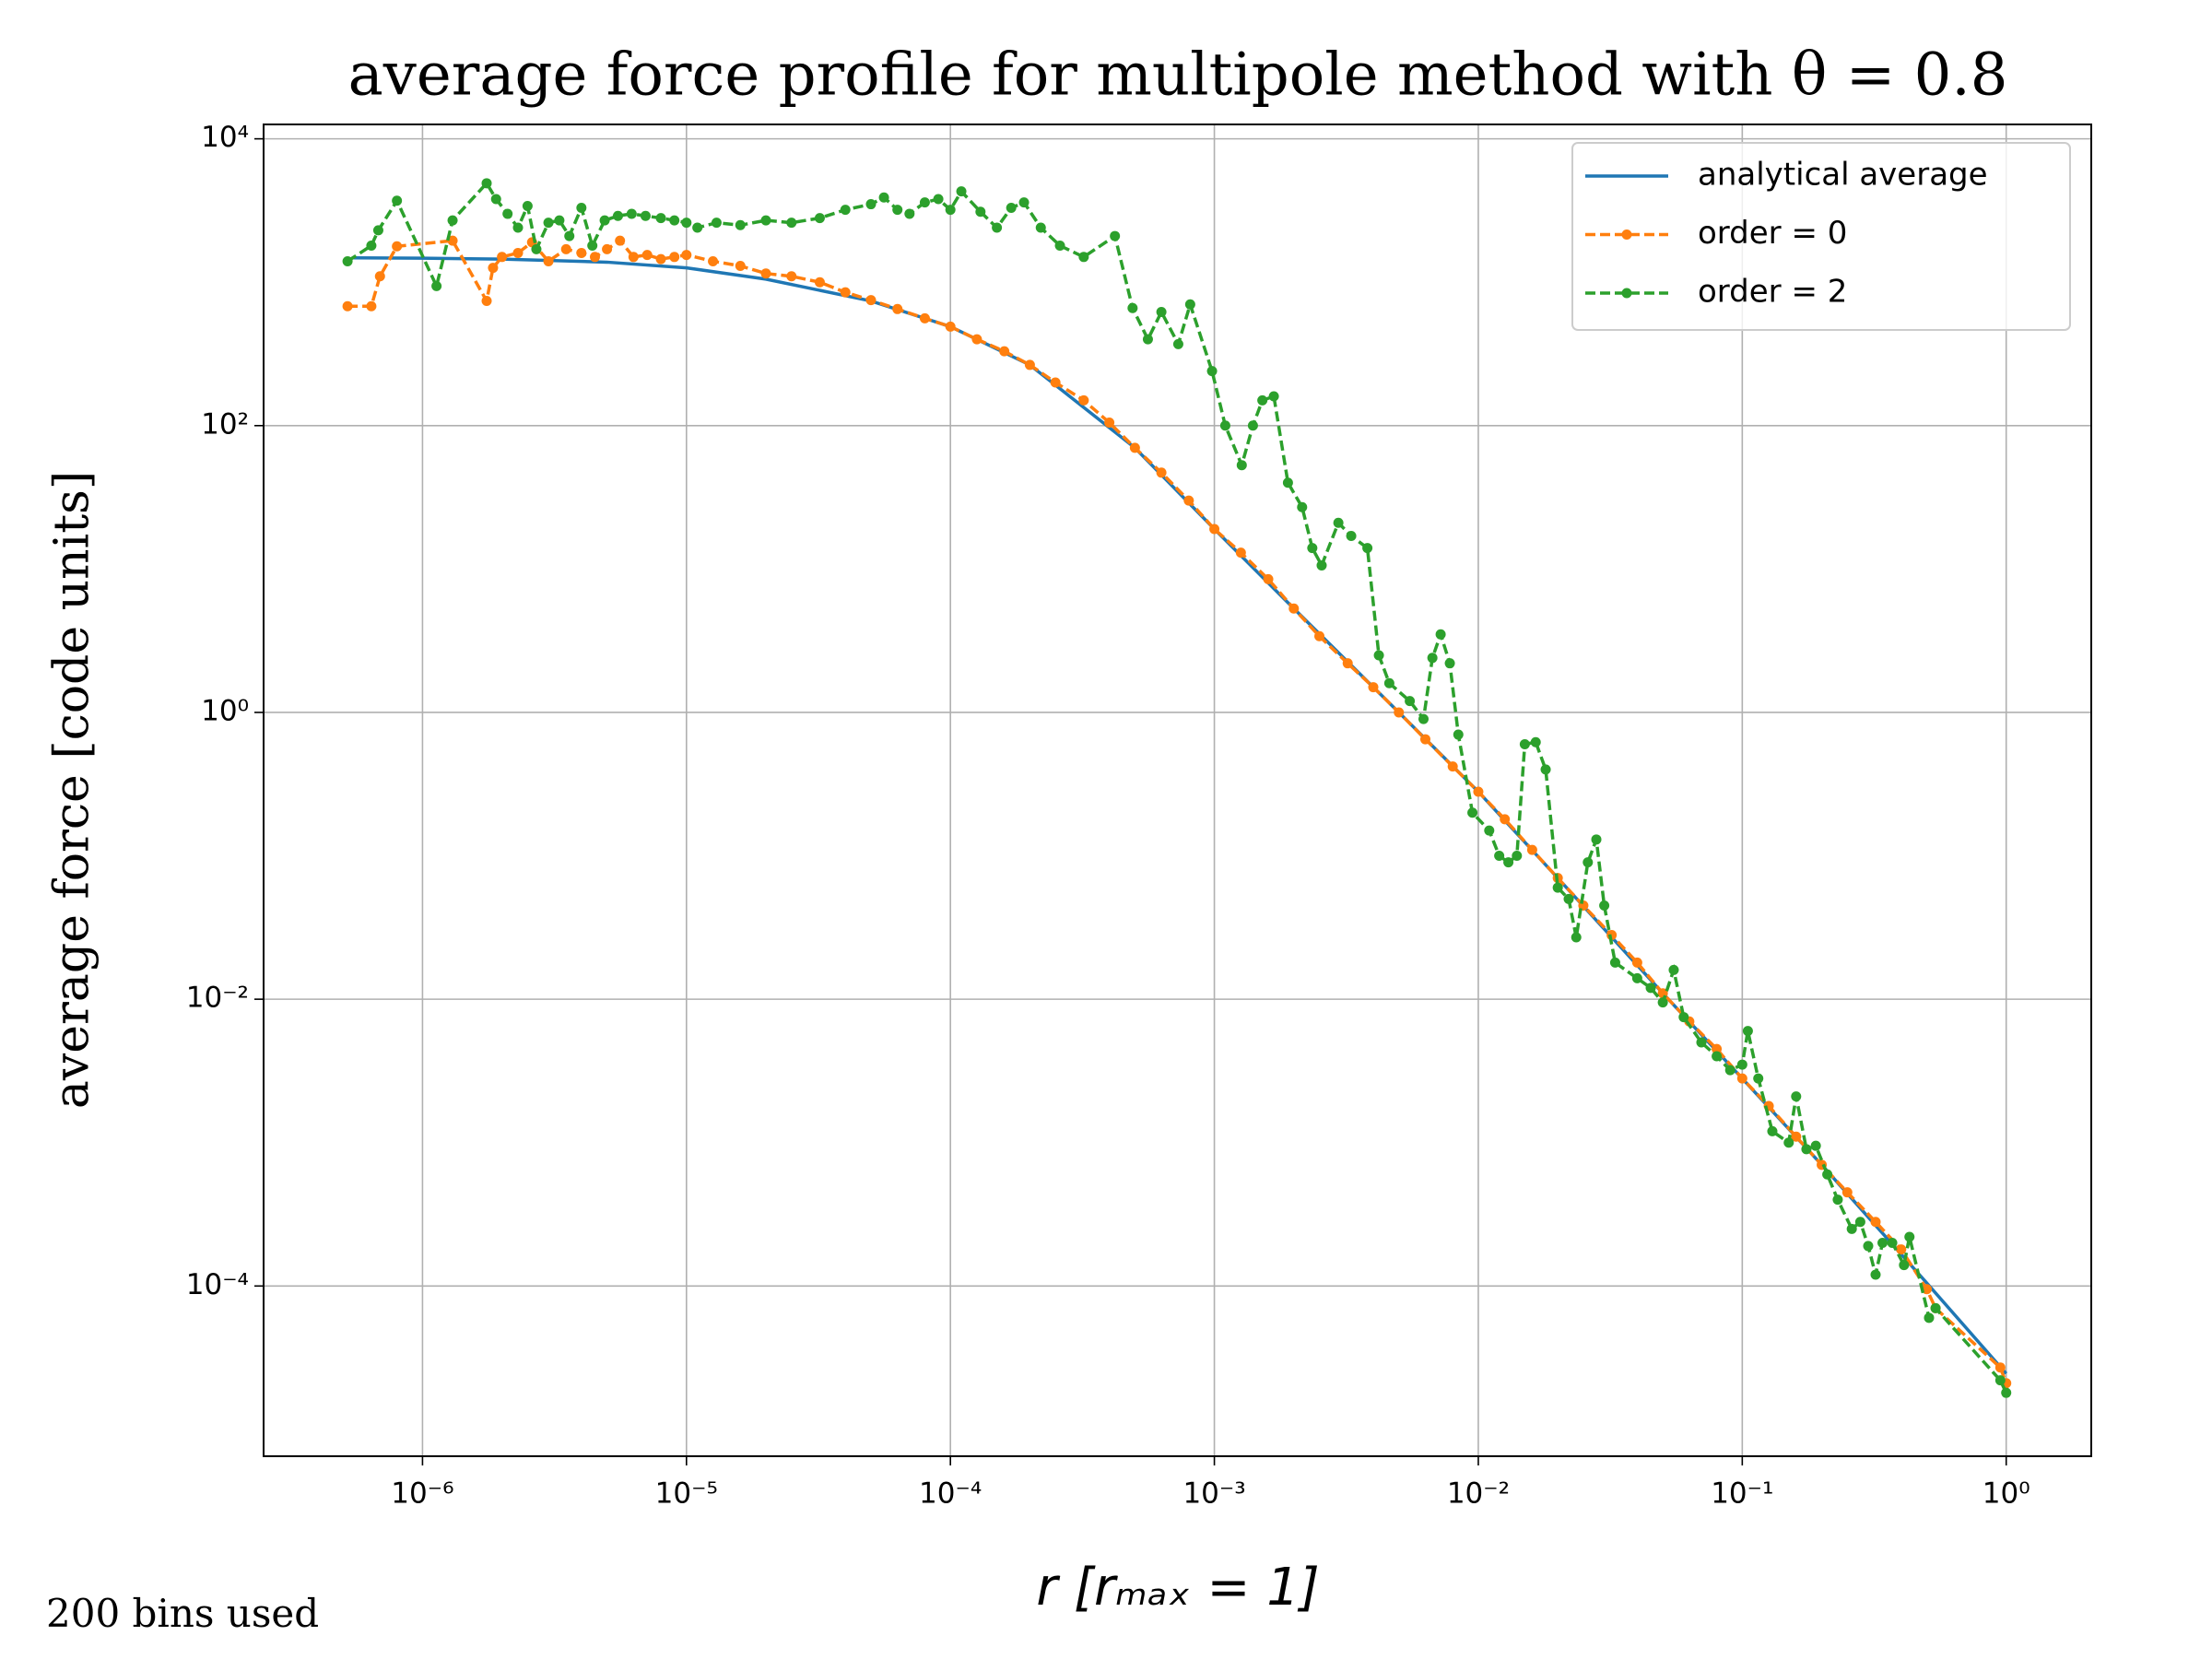 Image resolution: width=2212 pixels, height=1659 pixels. What do you see at coordinates (1772, 233) in the screenshot?
I see `legend-label: order = 0` at bounding box center [1772, 233].